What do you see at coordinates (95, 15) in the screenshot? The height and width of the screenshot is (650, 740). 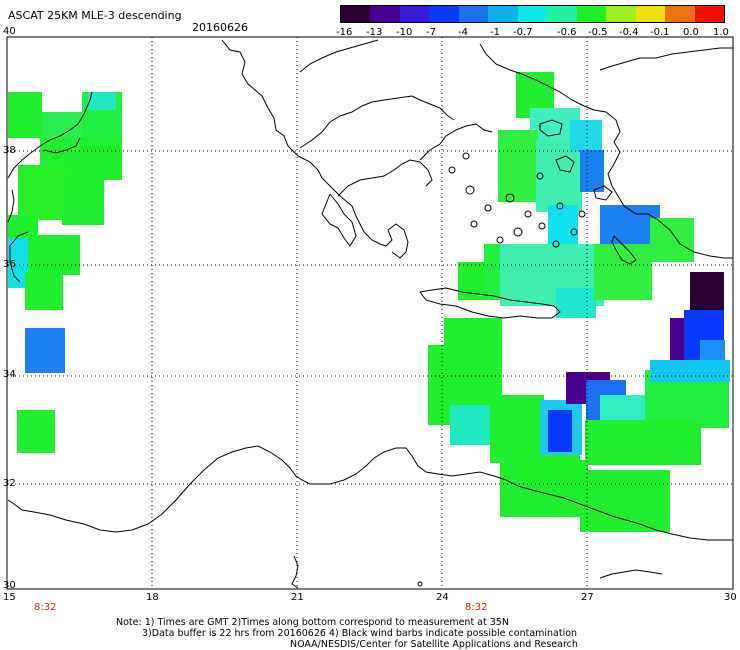 I see `product-title: ASCAT 25KM MLE-3 descending` at bounding box center [95, 15].